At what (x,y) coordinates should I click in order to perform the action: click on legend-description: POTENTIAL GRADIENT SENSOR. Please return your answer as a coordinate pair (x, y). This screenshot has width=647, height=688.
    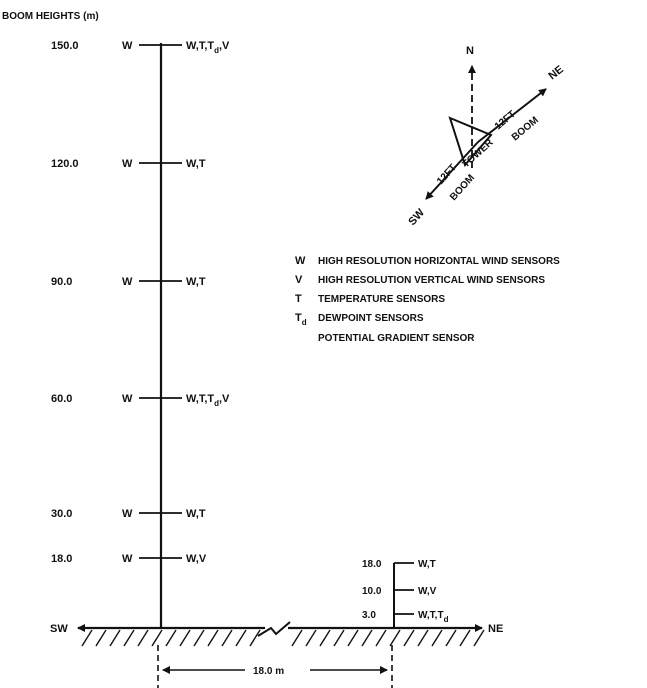
    Looking at the image, I should click on (396, 338).